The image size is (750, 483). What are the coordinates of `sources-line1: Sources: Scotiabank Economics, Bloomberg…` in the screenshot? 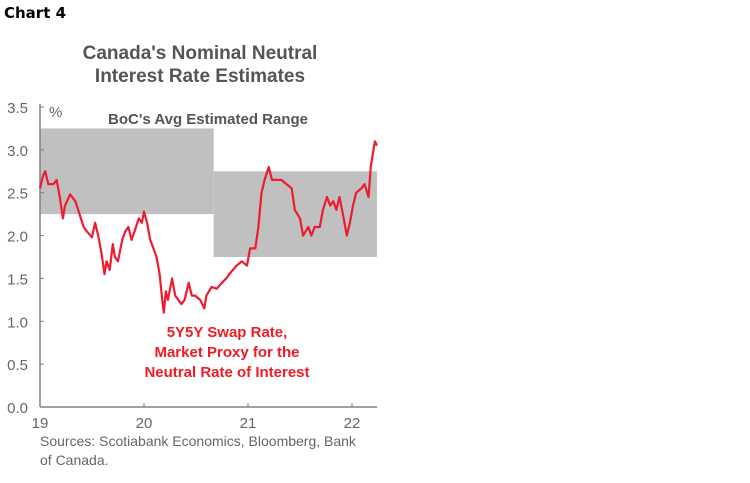 It's located at (198, 441).